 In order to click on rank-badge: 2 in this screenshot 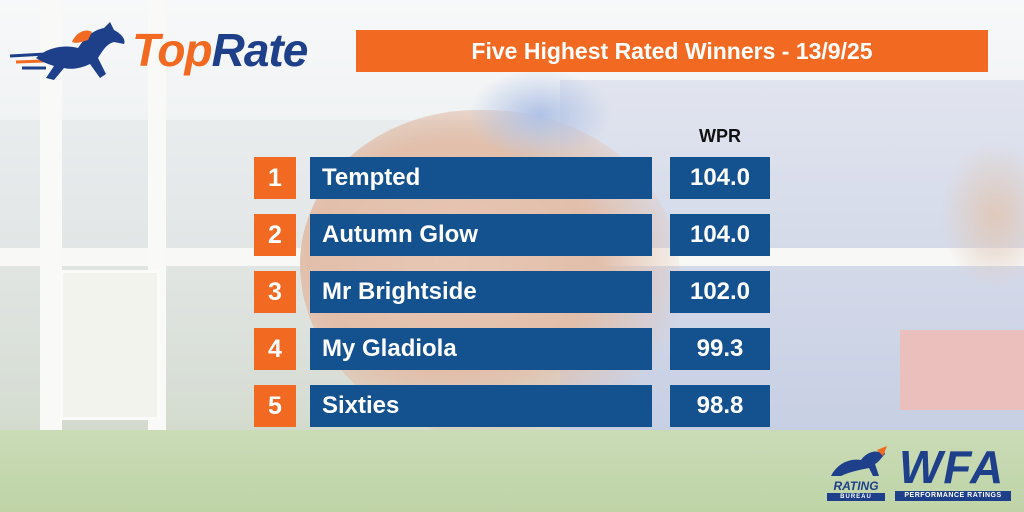, I will do `click(275, 235)`.